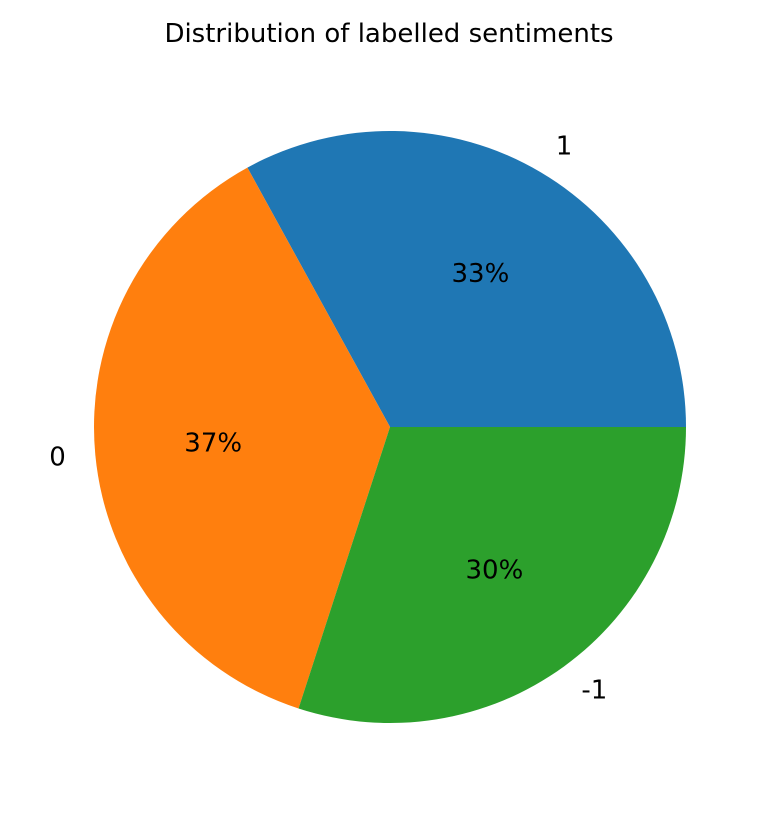  I want to click on slice-label-0: 0, so click(57, 458).